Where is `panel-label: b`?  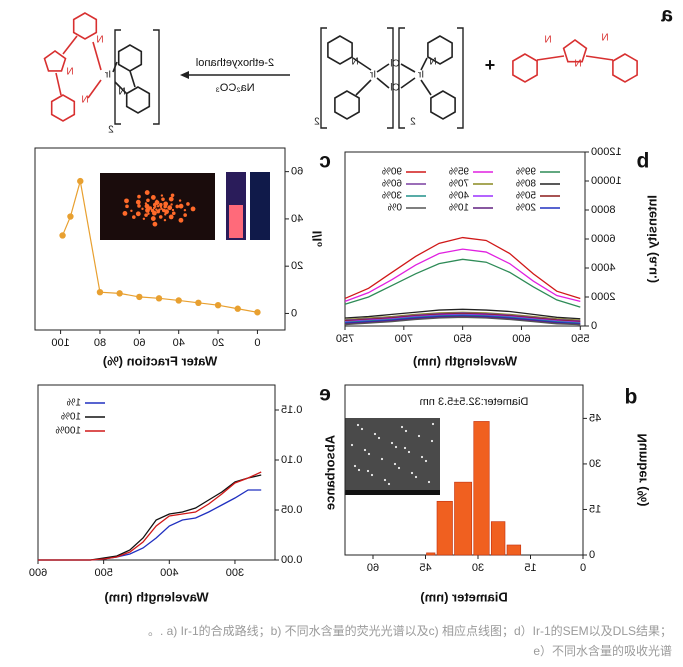
panel-label: b is located at coordinates (643, 161).